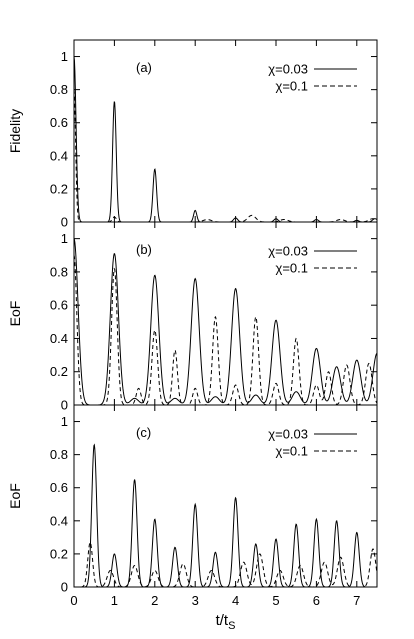 This screenshot has height=639, width=414. What do you see at coordinates (15, 131) in the screenshot?
I see `y-axis-label: Fidelity` at bounding box center [15, 131].